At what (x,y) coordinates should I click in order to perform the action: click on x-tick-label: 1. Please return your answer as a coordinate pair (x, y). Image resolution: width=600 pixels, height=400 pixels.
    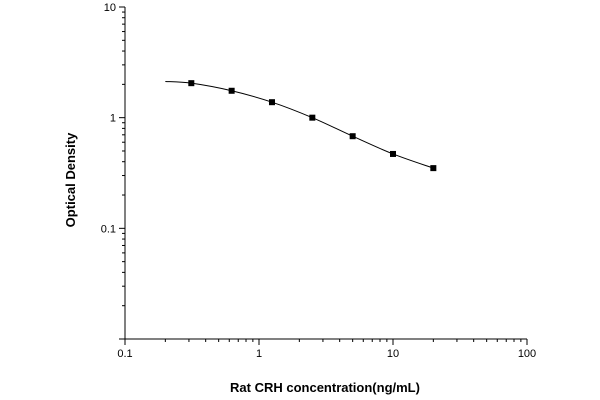
    Looking at the image, I should click on (259, 354).